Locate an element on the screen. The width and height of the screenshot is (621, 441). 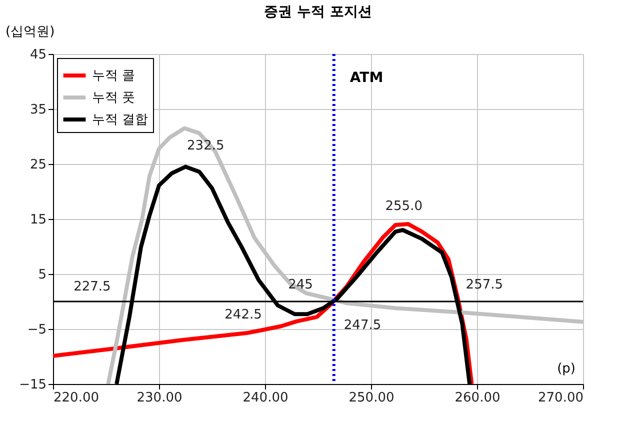
legend-label: 누적 콜 is located at coordinates (114, 76).